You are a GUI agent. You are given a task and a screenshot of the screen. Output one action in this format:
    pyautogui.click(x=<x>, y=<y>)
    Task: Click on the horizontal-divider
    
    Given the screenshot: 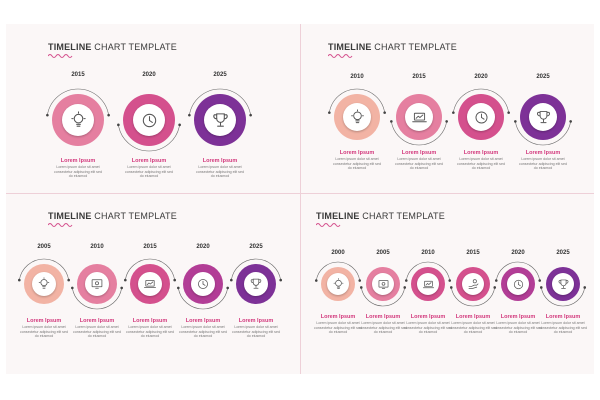 What is the action you would take?
    pyautogui.click(x=300, y=193)
    